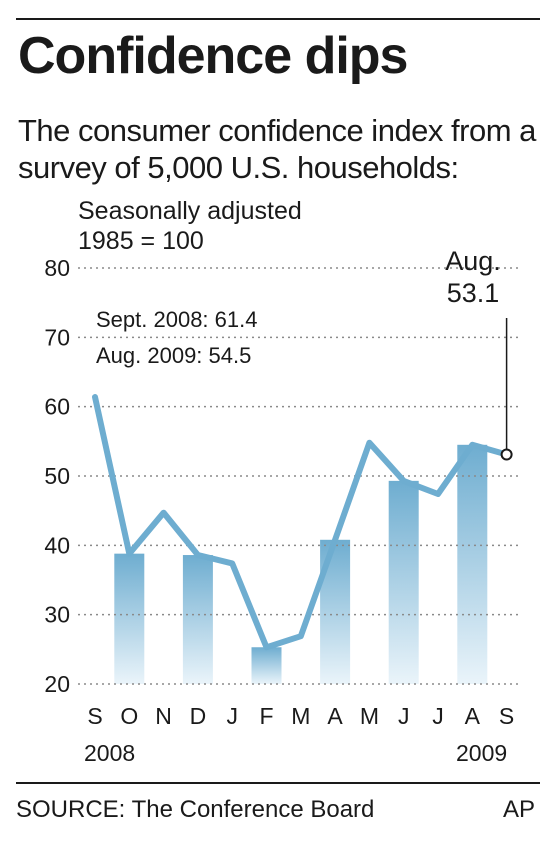 The height and width of the screenshot is (845, 560). What do you see at coordinates (506, 716) in the screenshot?
I see `x-tick-label-12: S` at bounding box center [506, 716].